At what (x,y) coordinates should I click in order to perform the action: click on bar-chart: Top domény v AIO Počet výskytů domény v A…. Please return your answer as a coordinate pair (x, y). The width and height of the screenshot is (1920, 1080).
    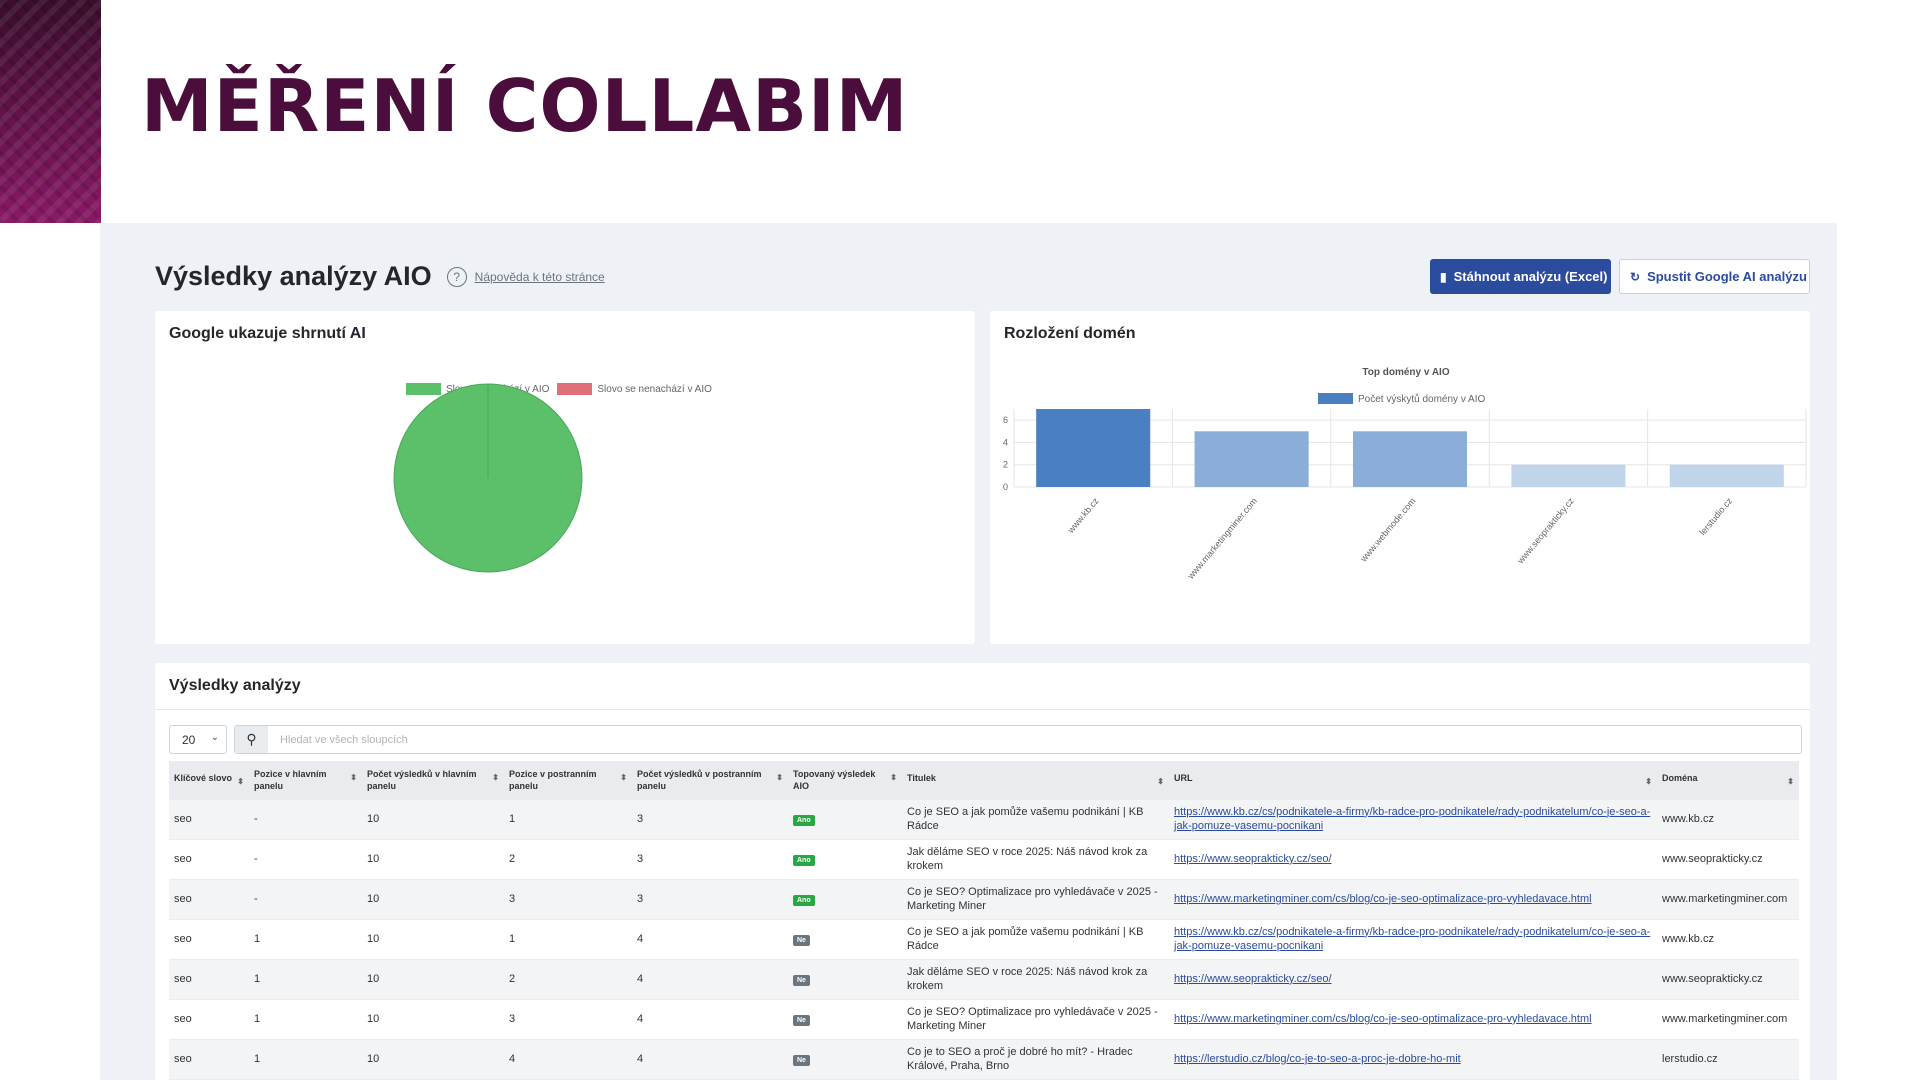
    Looking at the image, I should click on (1405, 474).